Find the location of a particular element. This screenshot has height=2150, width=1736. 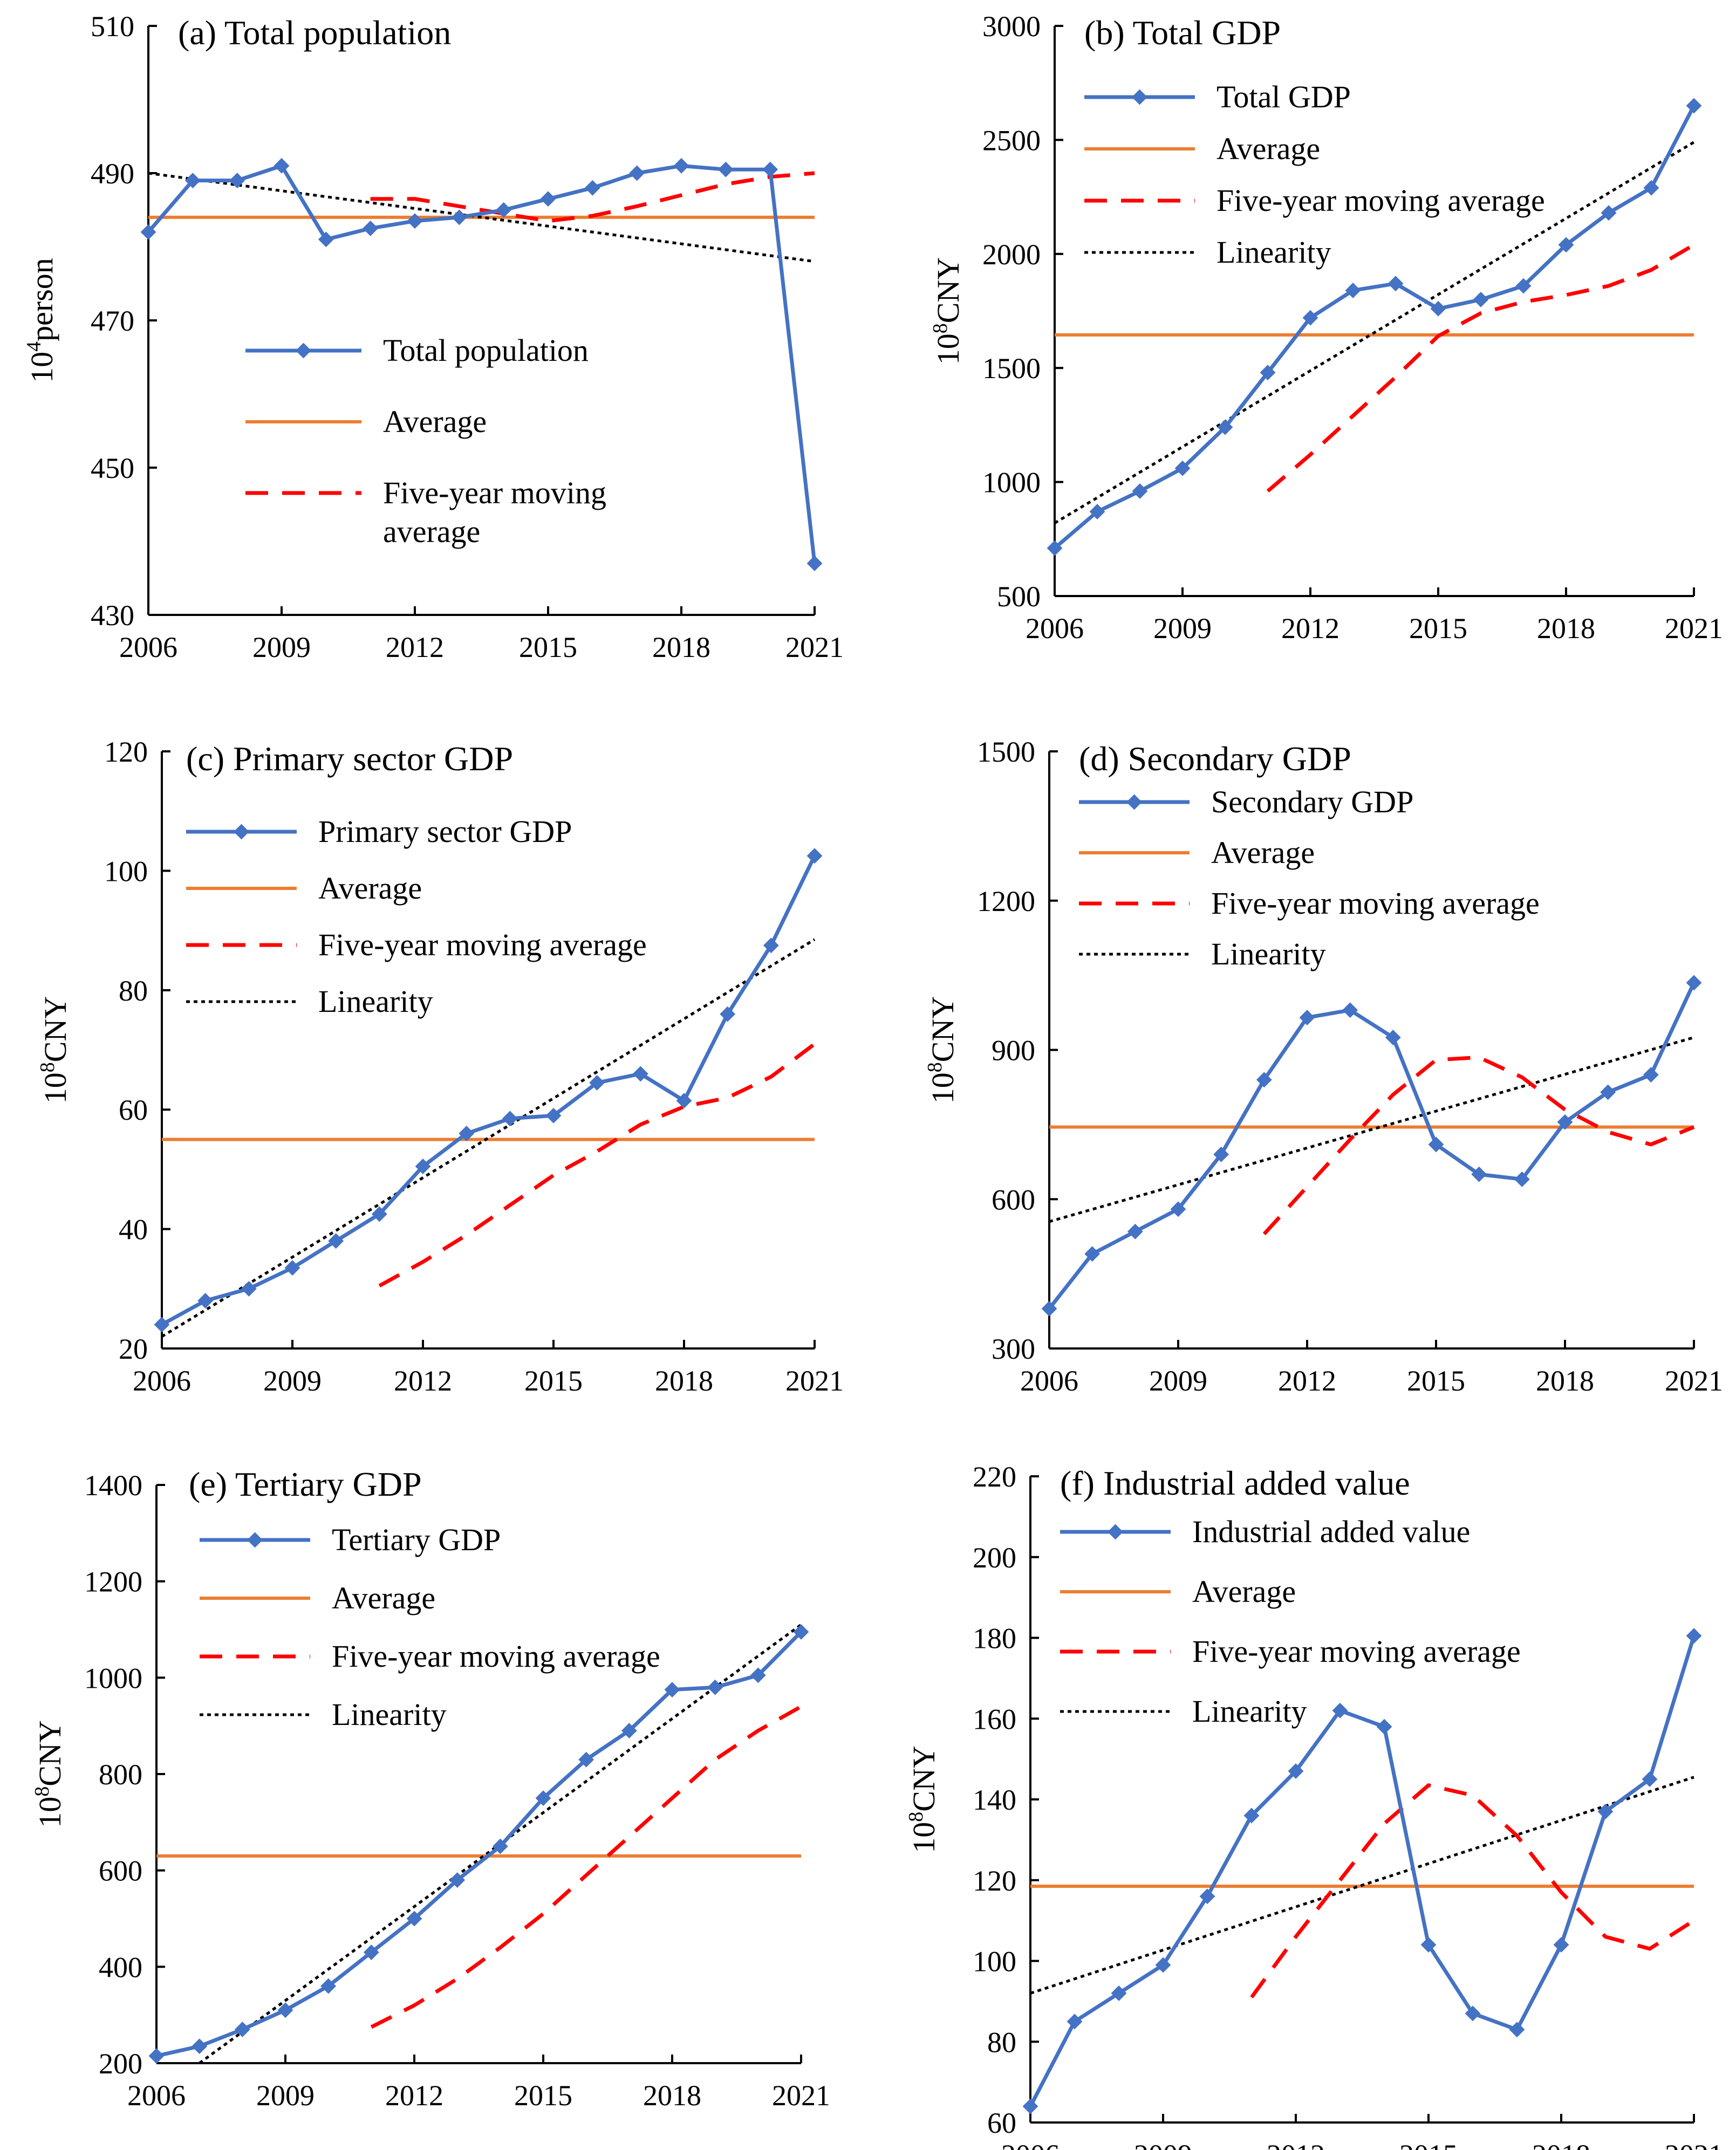

y-tick-label: 160 is located at coordinates (994, 1719).